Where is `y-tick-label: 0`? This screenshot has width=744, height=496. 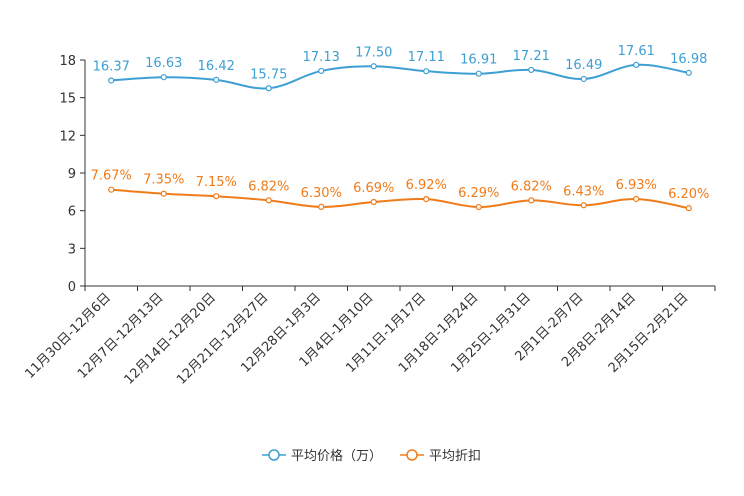 y-tick-label: 0 is located at coordinates (72, 287).